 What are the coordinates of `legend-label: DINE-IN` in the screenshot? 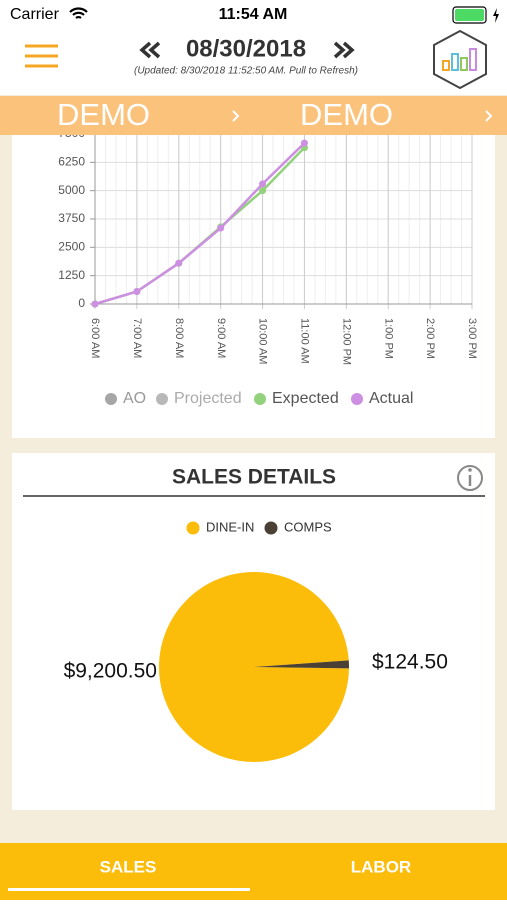 It's located at (230, 526).